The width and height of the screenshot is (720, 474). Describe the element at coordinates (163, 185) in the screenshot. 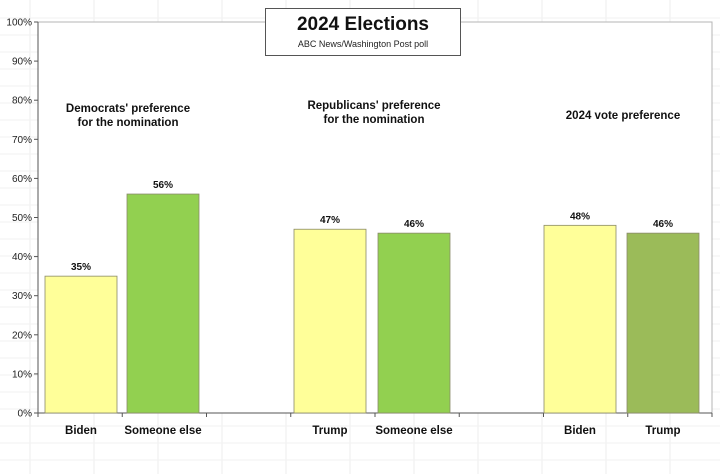

I see `data-label: 56%` at that location.